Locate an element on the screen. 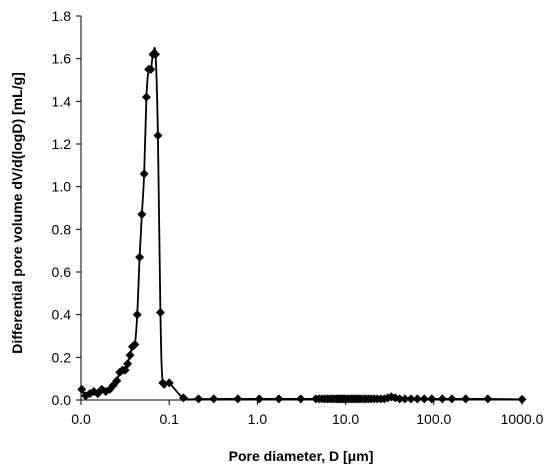 The width and height of the screenshot is (550, 471). x-tick-label: 100.0 is located at coordinates (433, 419).